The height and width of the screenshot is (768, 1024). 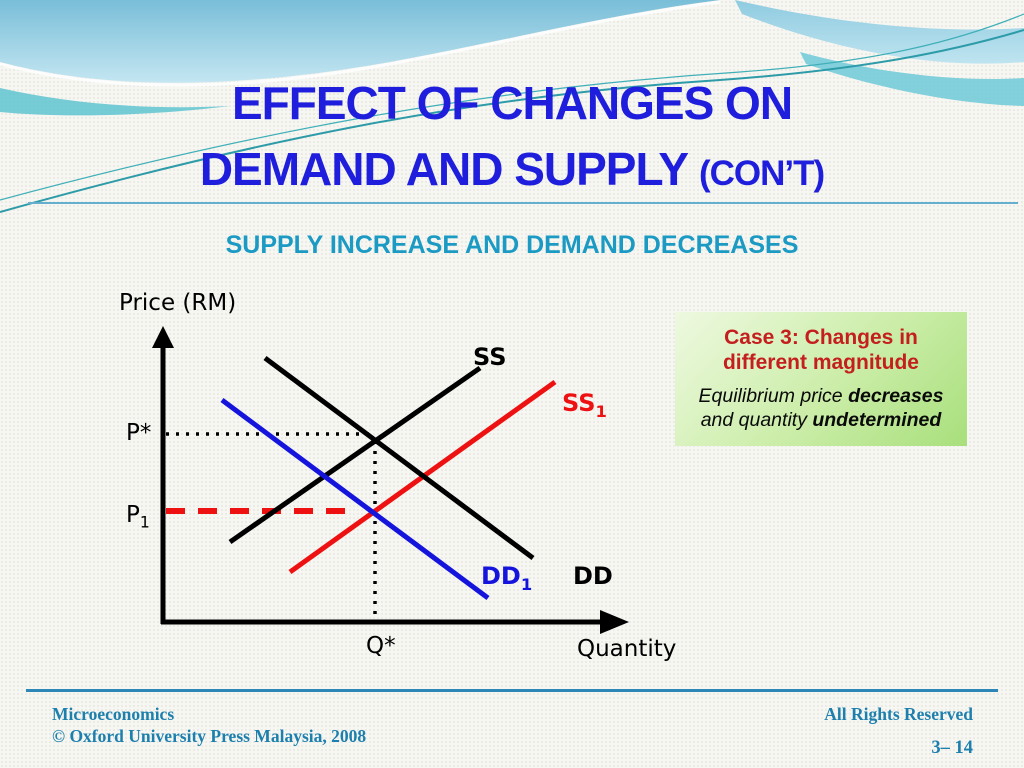 I want to click on wave-white-edge-line, so click(x=360, y=43).